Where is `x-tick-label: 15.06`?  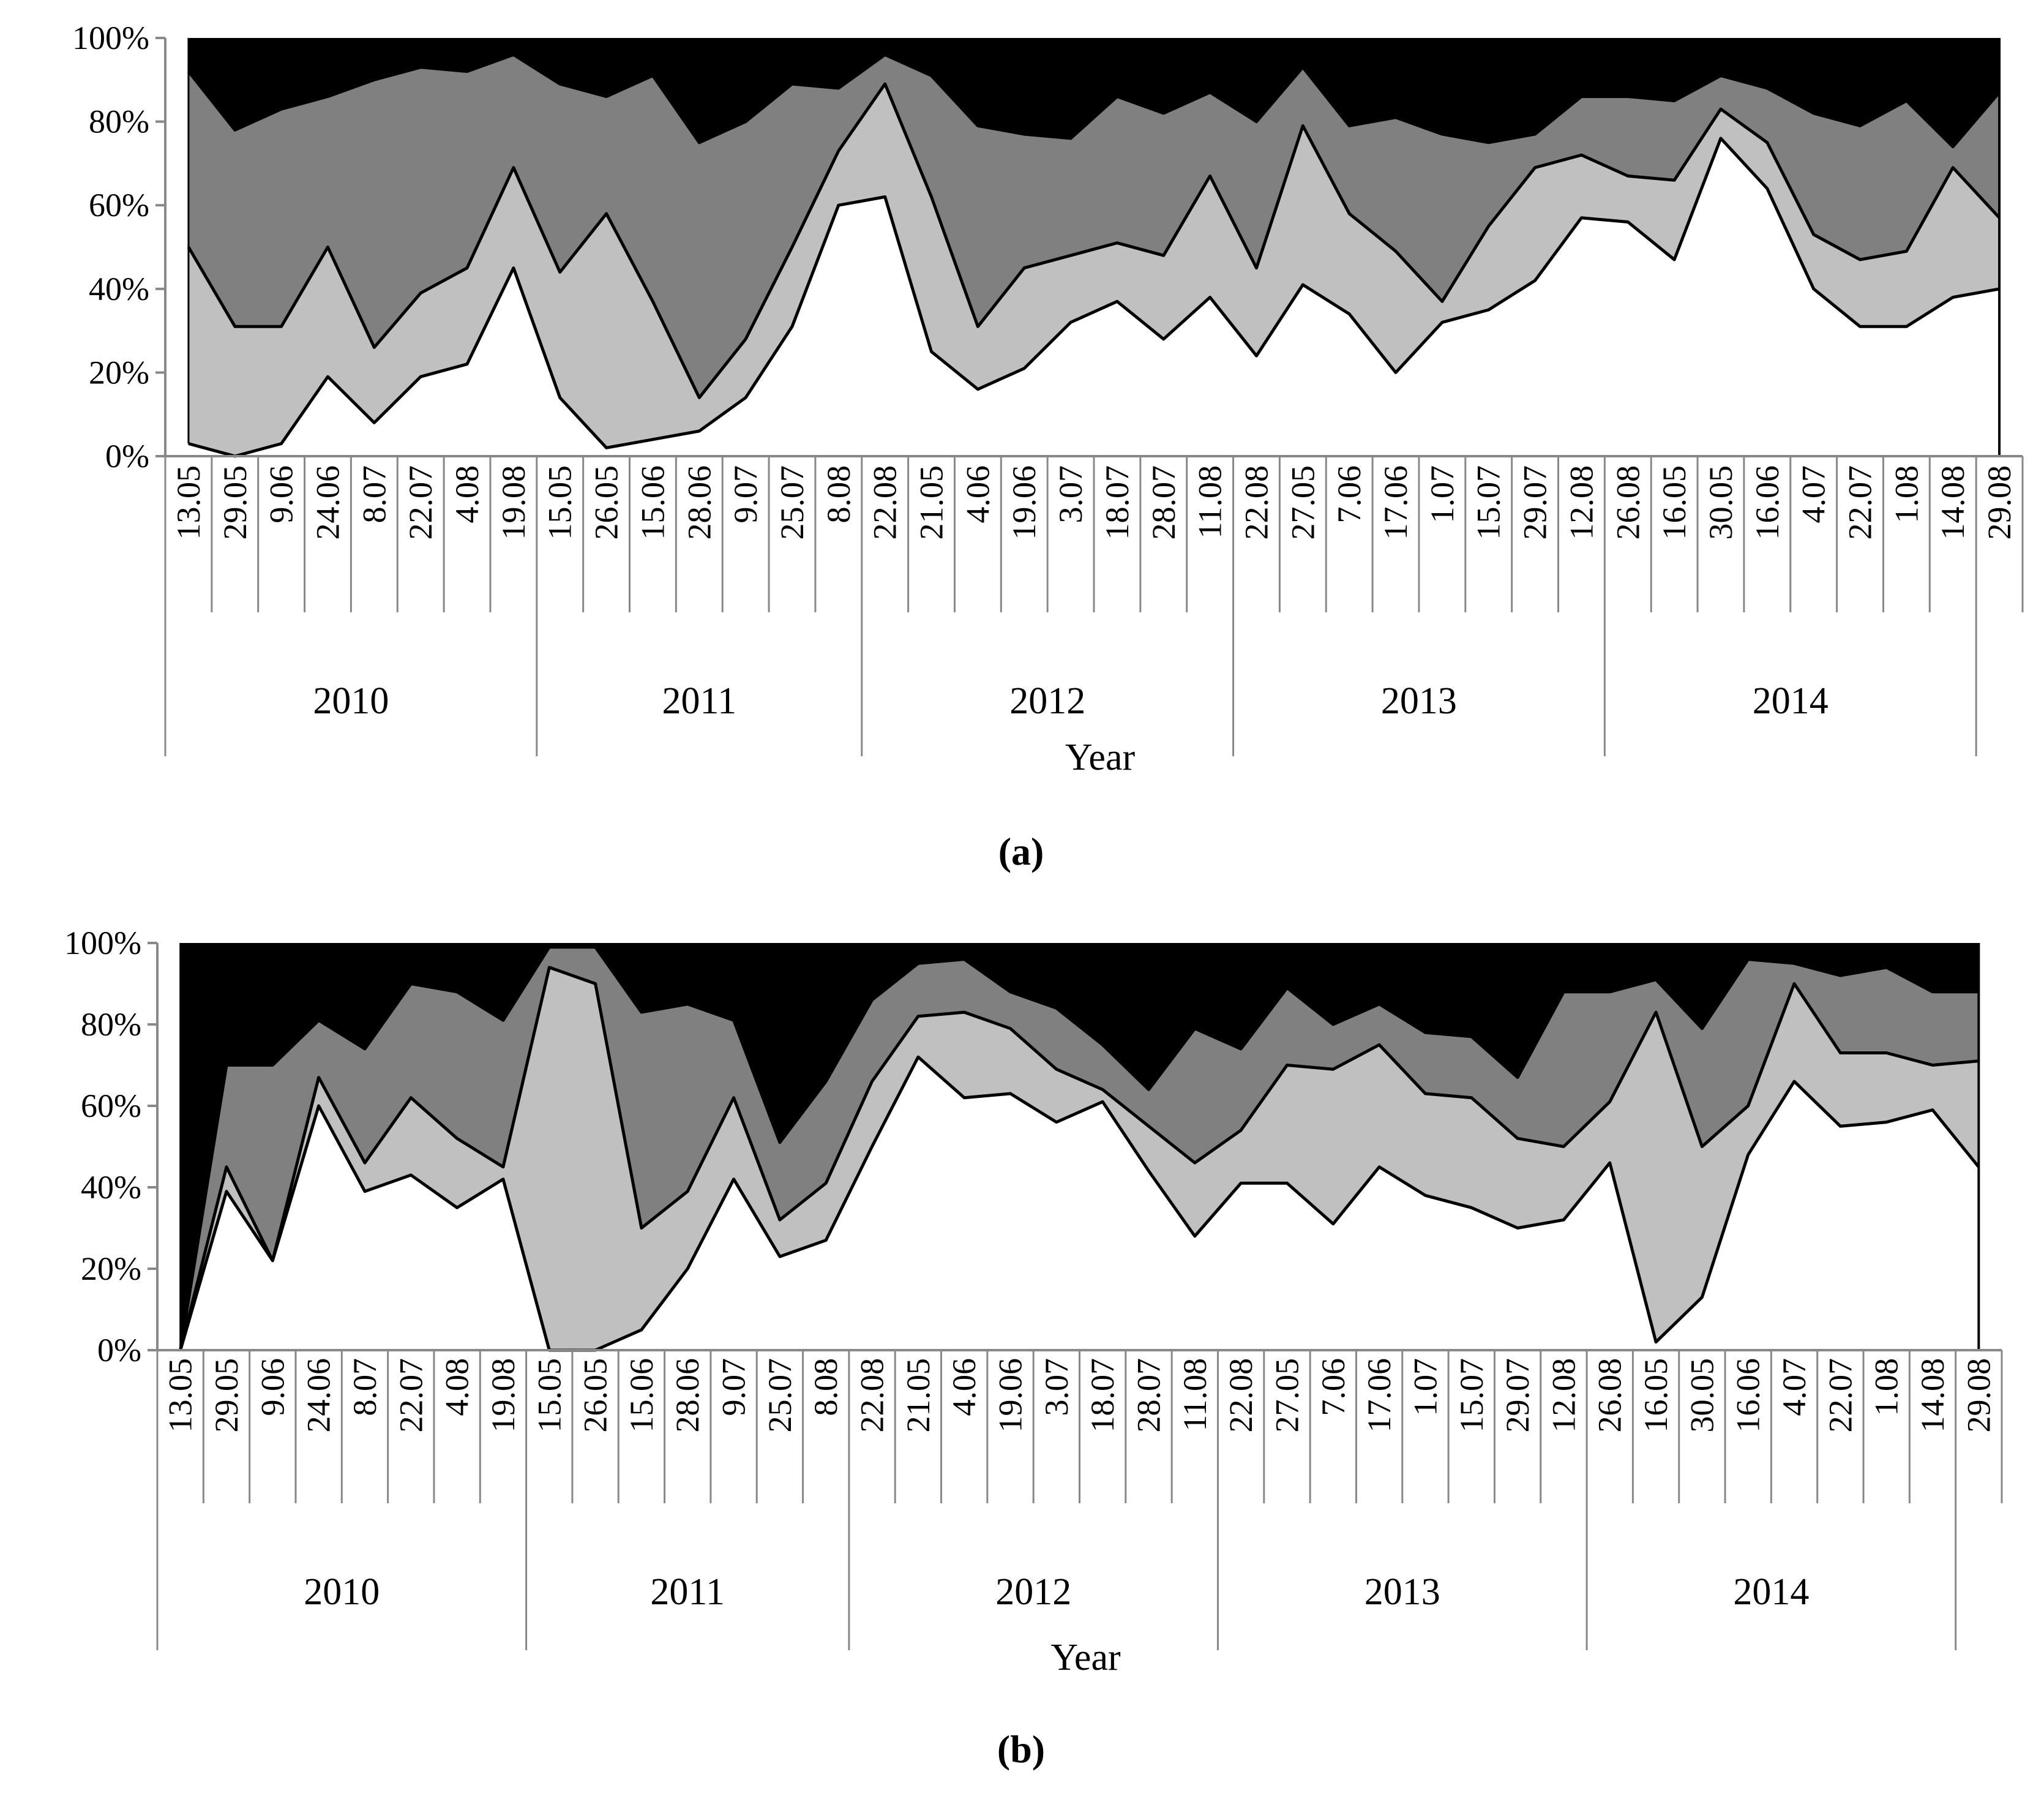 x-tick-label: 15.06 is located at coordinates (652, 502).